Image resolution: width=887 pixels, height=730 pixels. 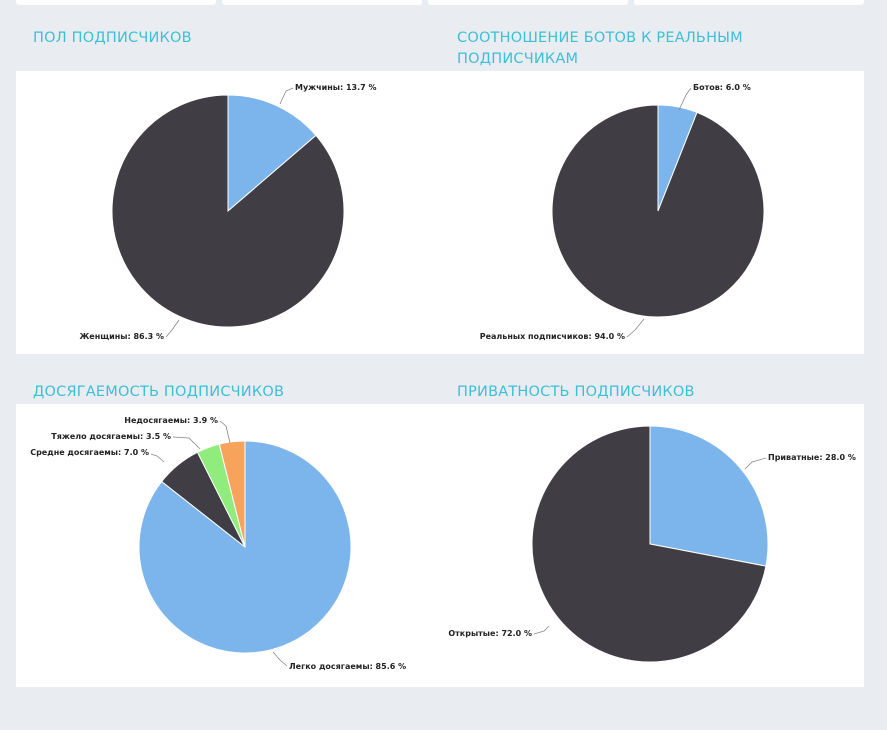 What do you see at coordinates (440, 2) in the screenshot?
I see `top-cards-strip` at bounding box center [440, 2].